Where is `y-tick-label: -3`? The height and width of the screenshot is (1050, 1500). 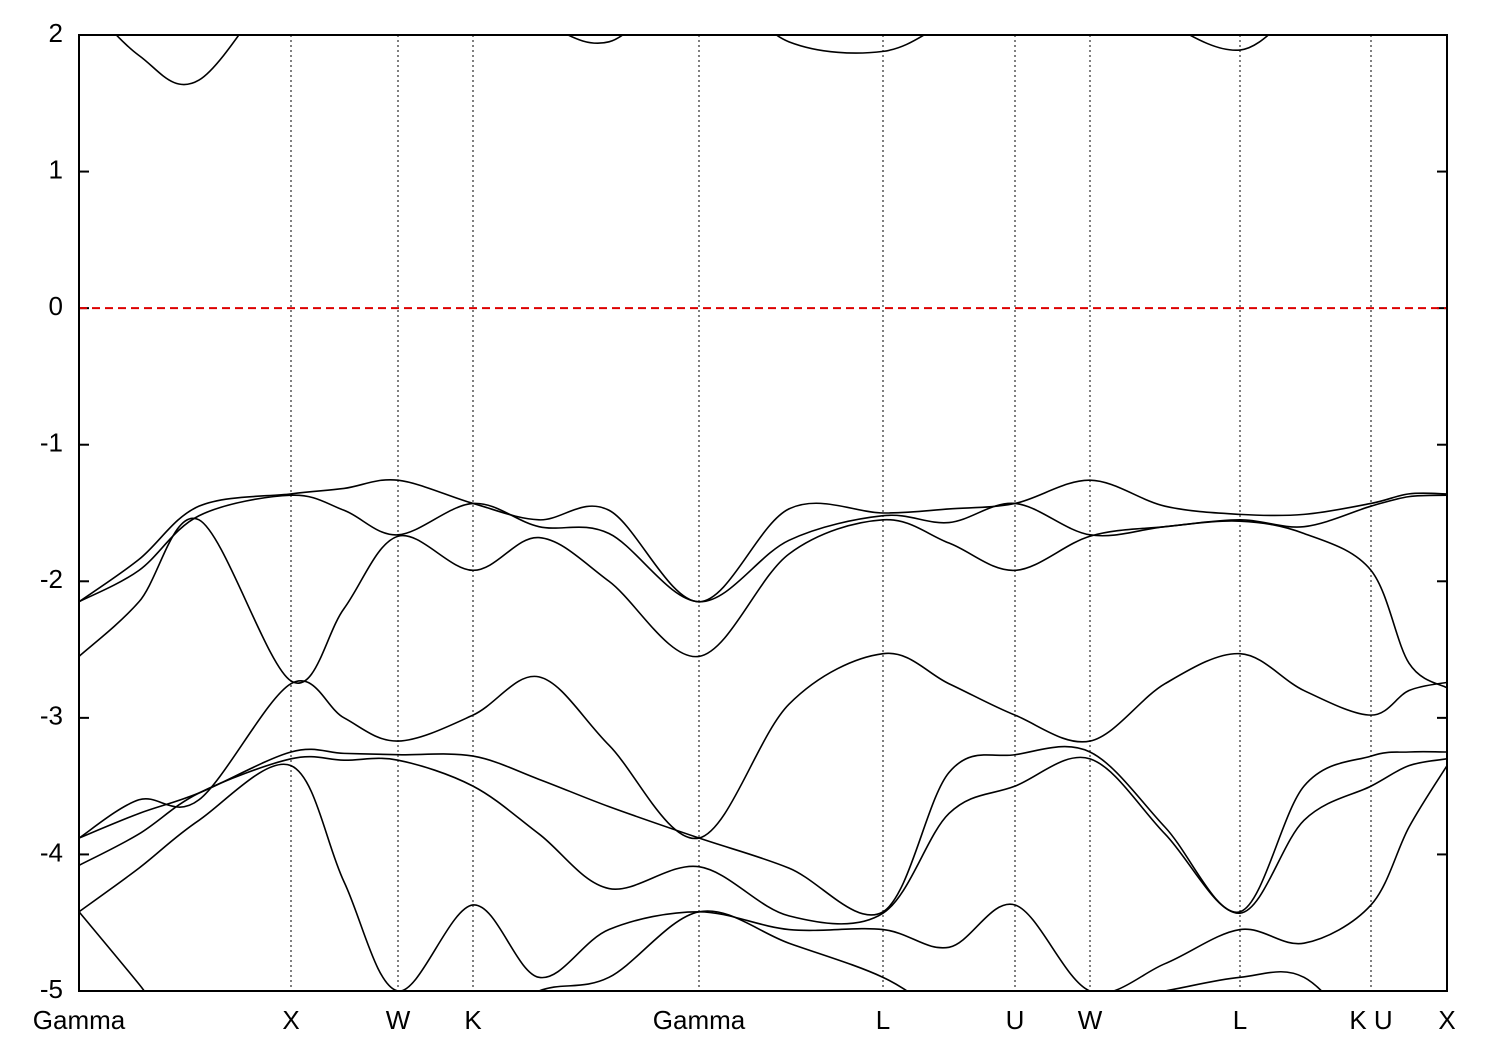
y-tick-label: -3 is located at coordinates (51, 716).